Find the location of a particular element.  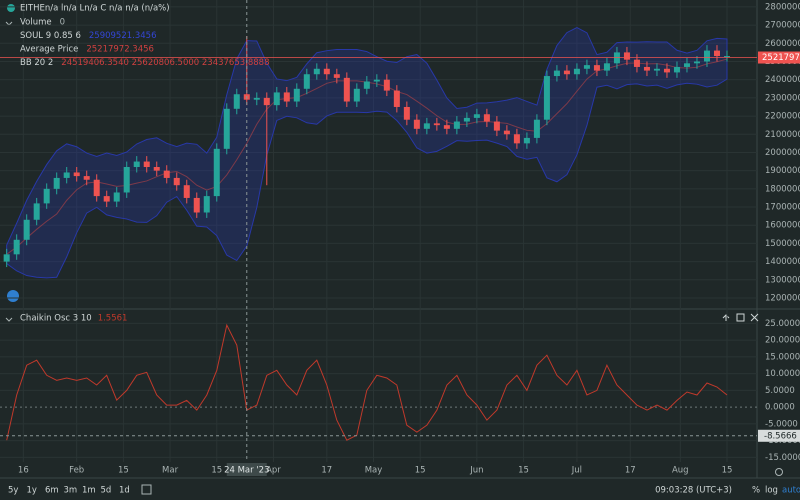

y-tick-label: 14000000 is located at coordinates (782, 262).